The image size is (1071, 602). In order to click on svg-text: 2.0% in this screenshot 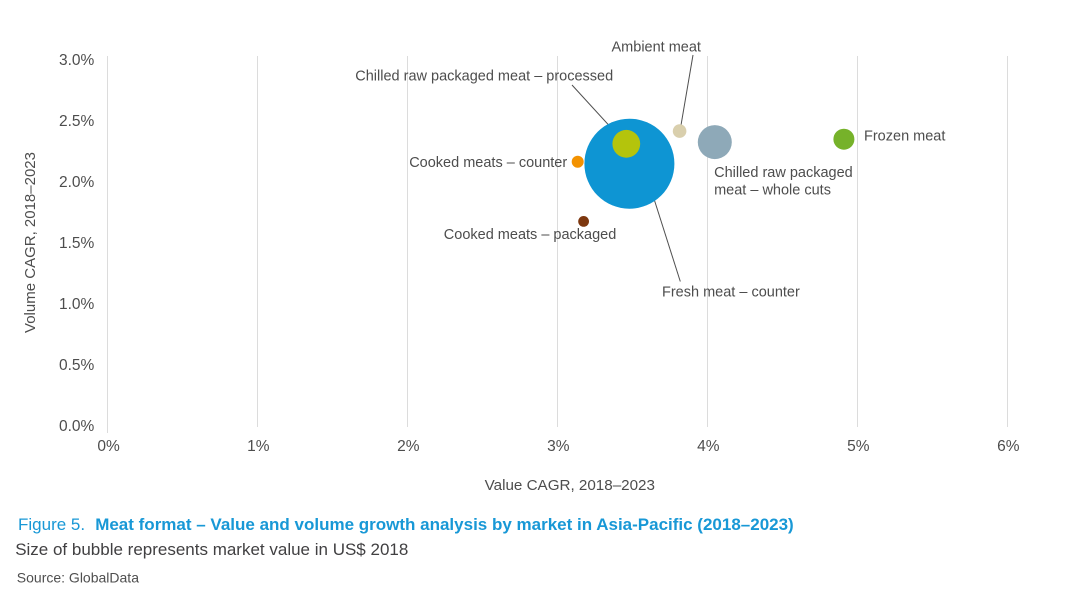, I will do `click(77, 182)`.